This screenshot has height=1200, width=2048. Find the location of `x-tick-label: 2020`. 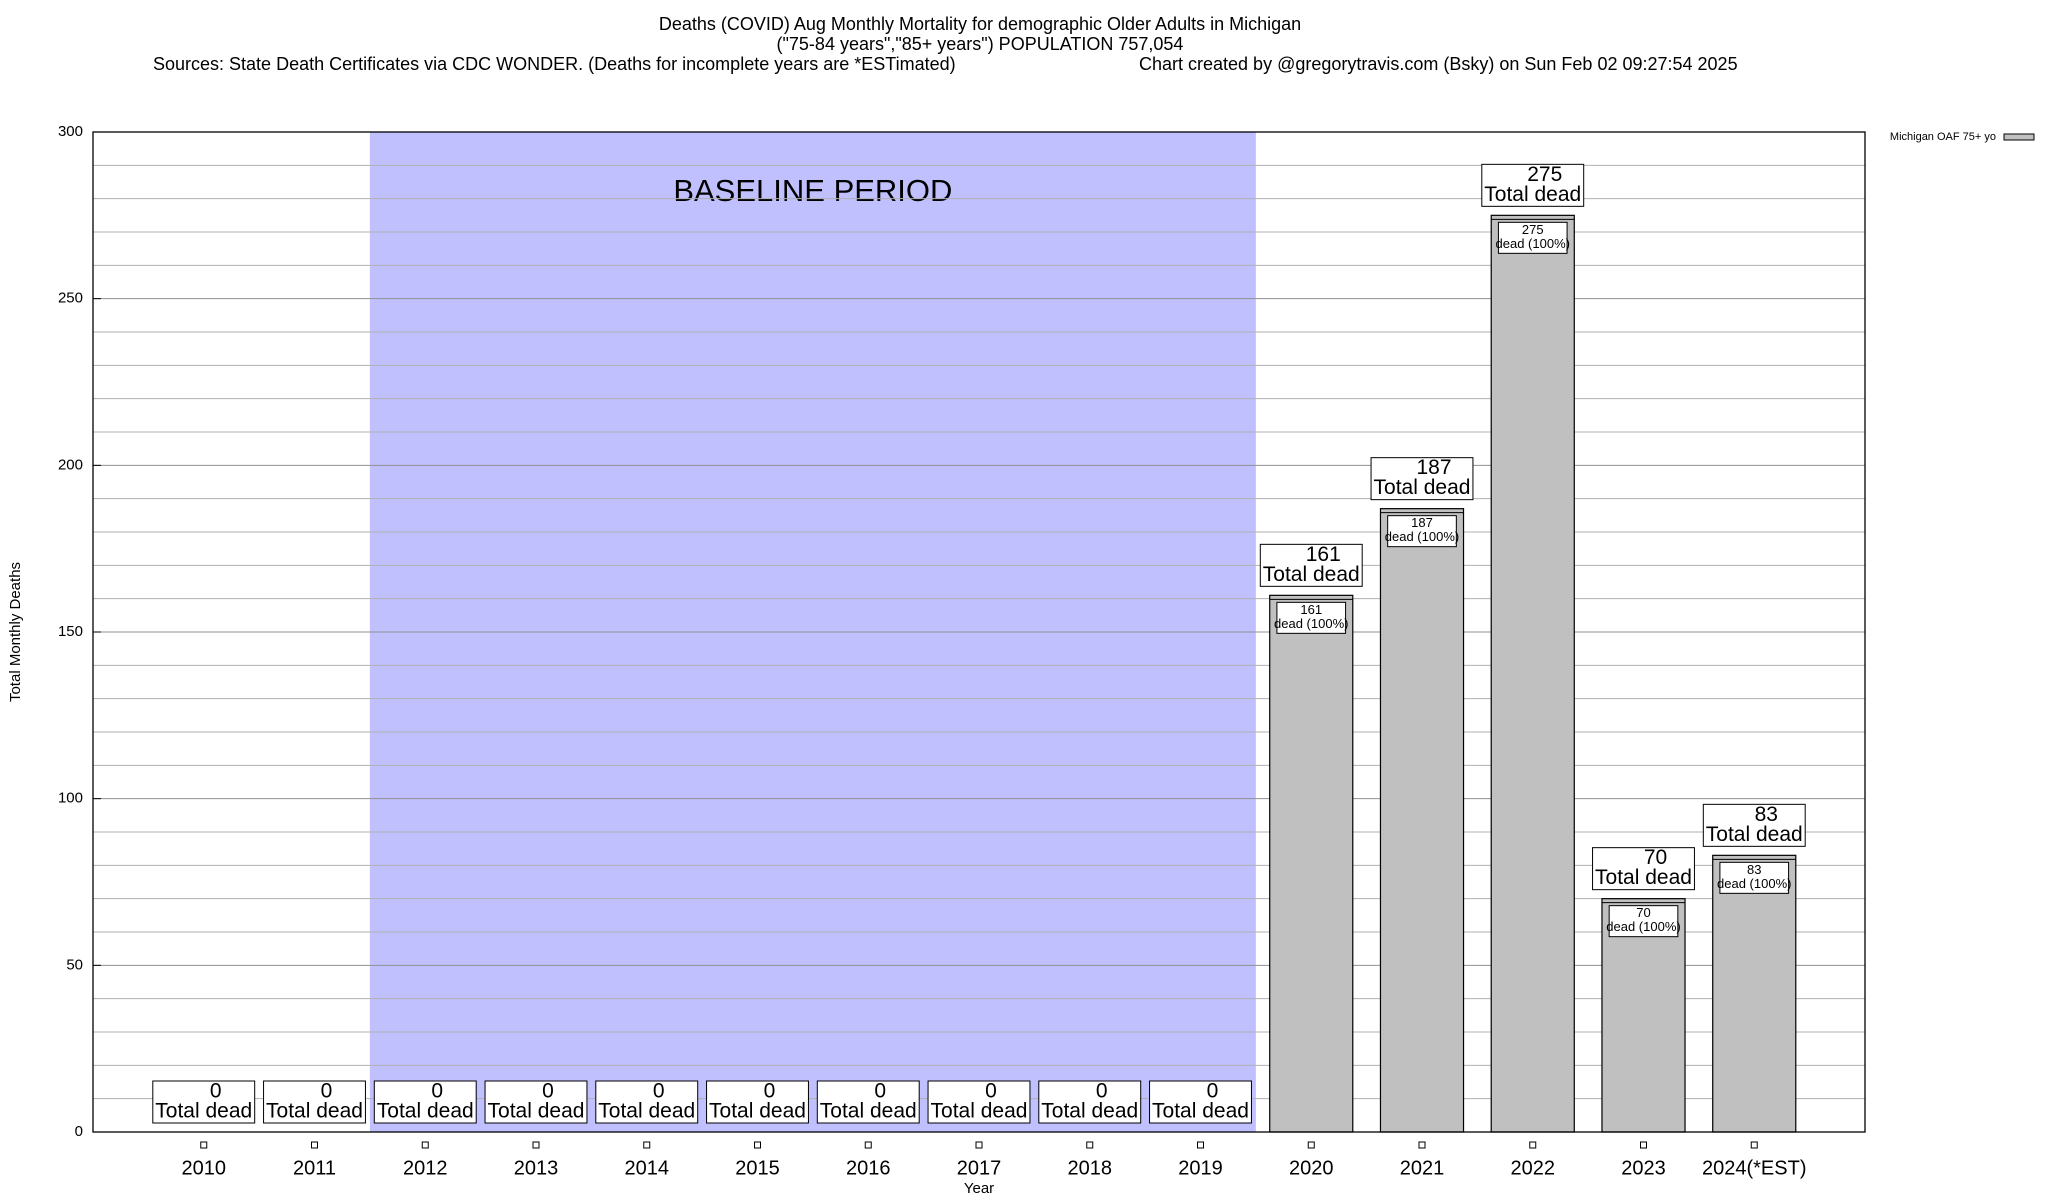

x-tick-label: 2020 is located at coordinates (1311, 1168).